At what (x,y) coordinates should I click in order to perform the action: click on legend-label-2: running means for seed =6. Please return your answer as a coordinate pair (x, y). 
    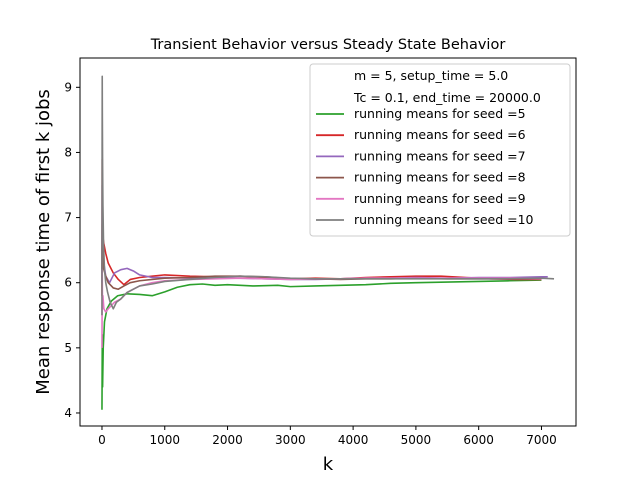
    Looking at the image, I should click on (440, 134).